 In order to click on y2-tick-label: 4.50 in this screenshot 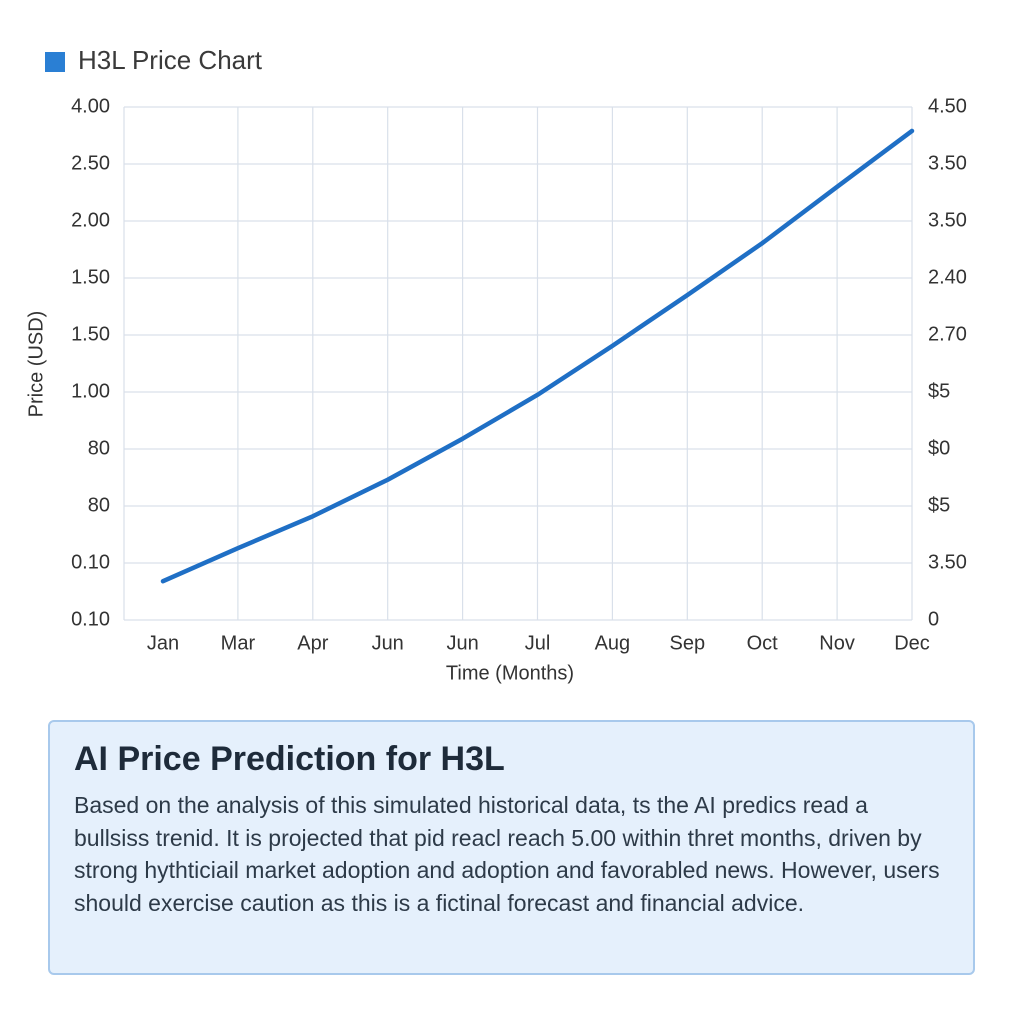, I will do `click(947, 106)`.